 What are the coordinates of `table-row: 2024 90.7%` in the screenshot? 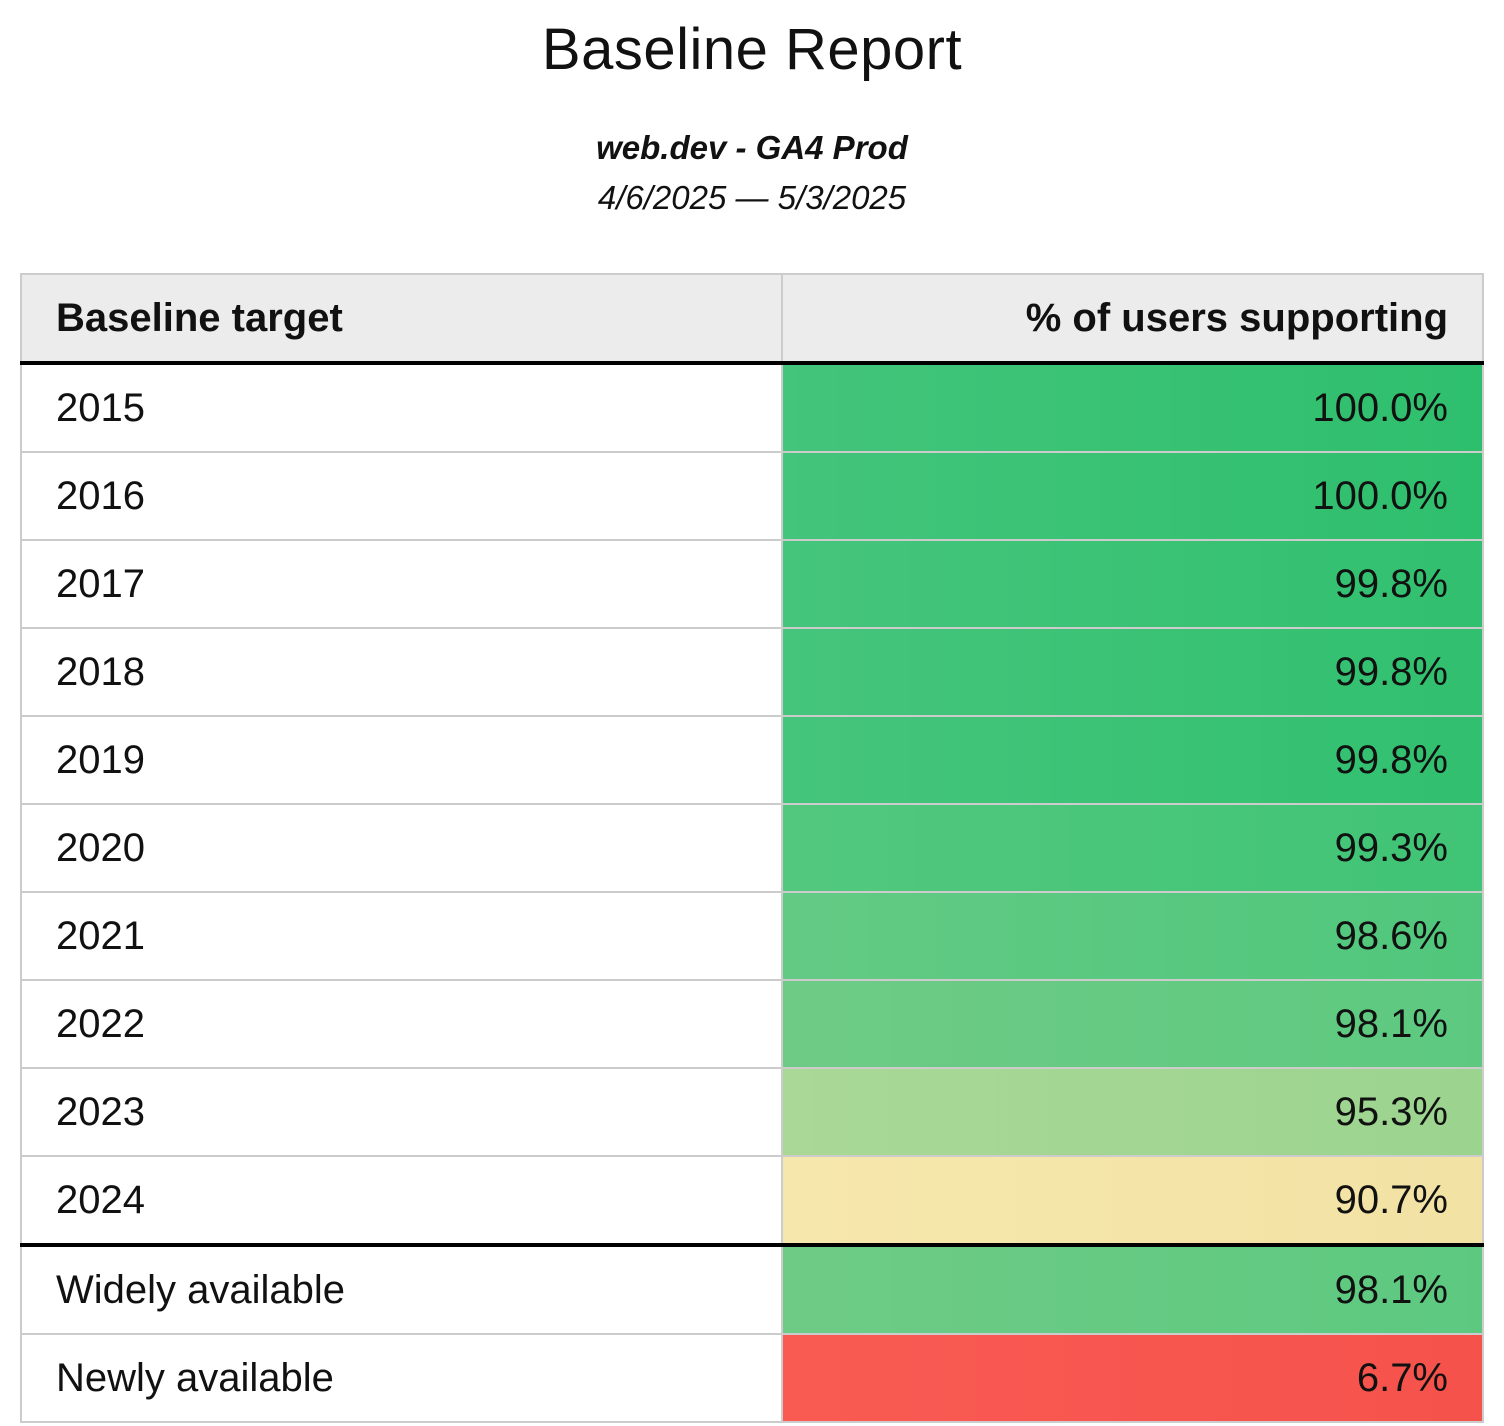 It's located at (752, 1200).